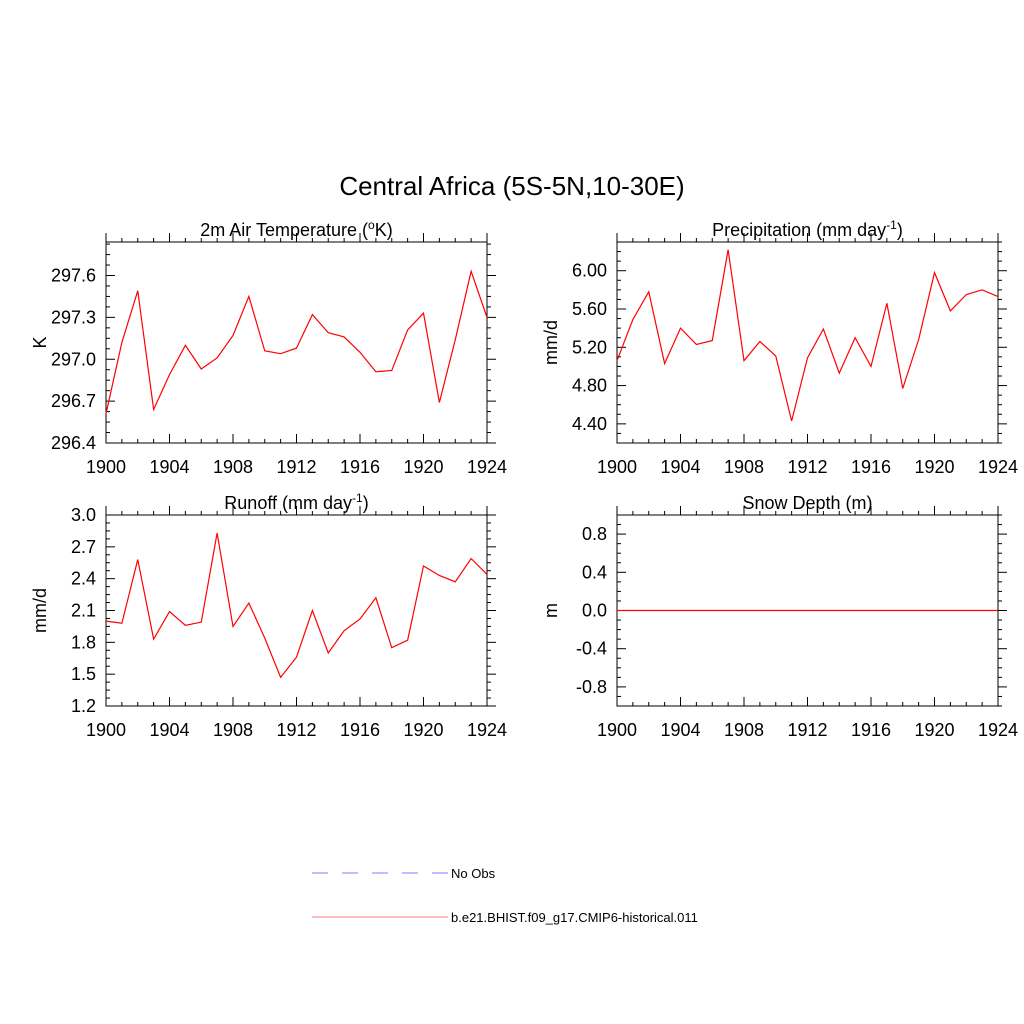 The image size is (1024, 1024). I want to click on y-tick-label: 3.0, so click(83, 515).